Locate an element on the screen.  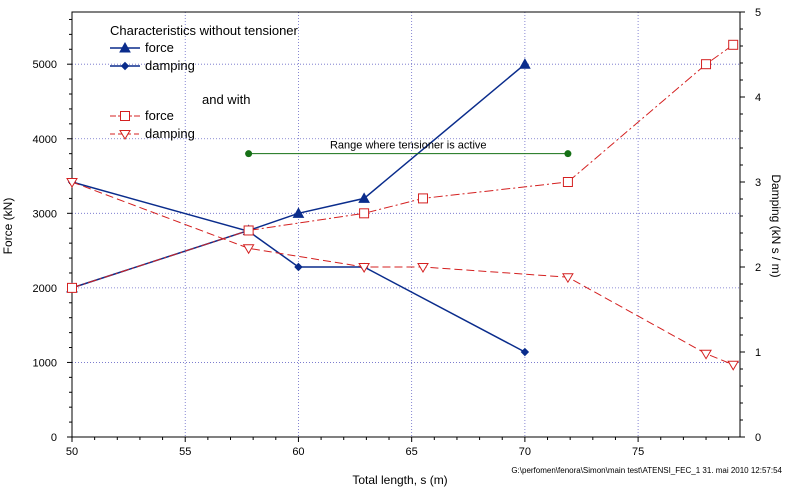
legend-with-heading: and with is located at coordinates (226, 99).